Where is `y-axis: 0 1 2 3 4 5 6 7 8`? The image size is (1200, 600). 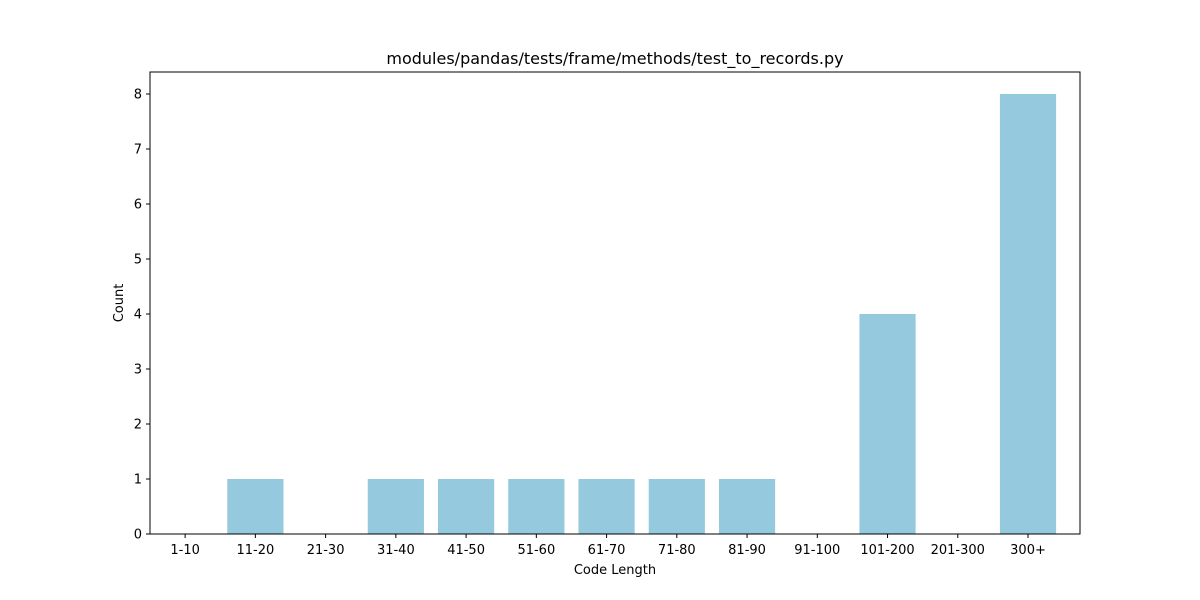
y-axis: 0 1 2 3 4 5 6 7 8 is located at coordinates (142, 315).